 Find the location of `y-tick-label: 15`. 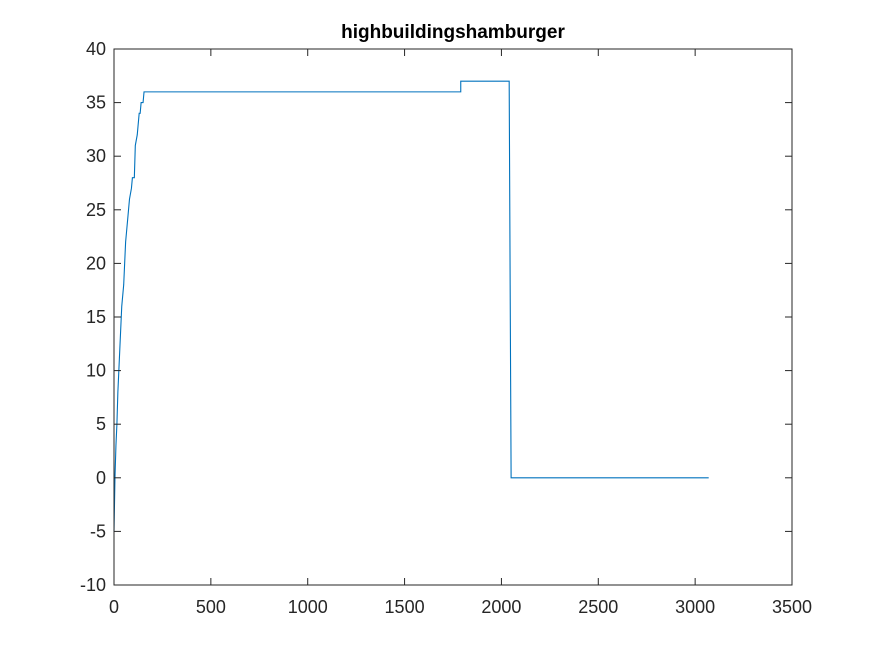

y-tick-label: 15 is located at coordinates (96, 317).